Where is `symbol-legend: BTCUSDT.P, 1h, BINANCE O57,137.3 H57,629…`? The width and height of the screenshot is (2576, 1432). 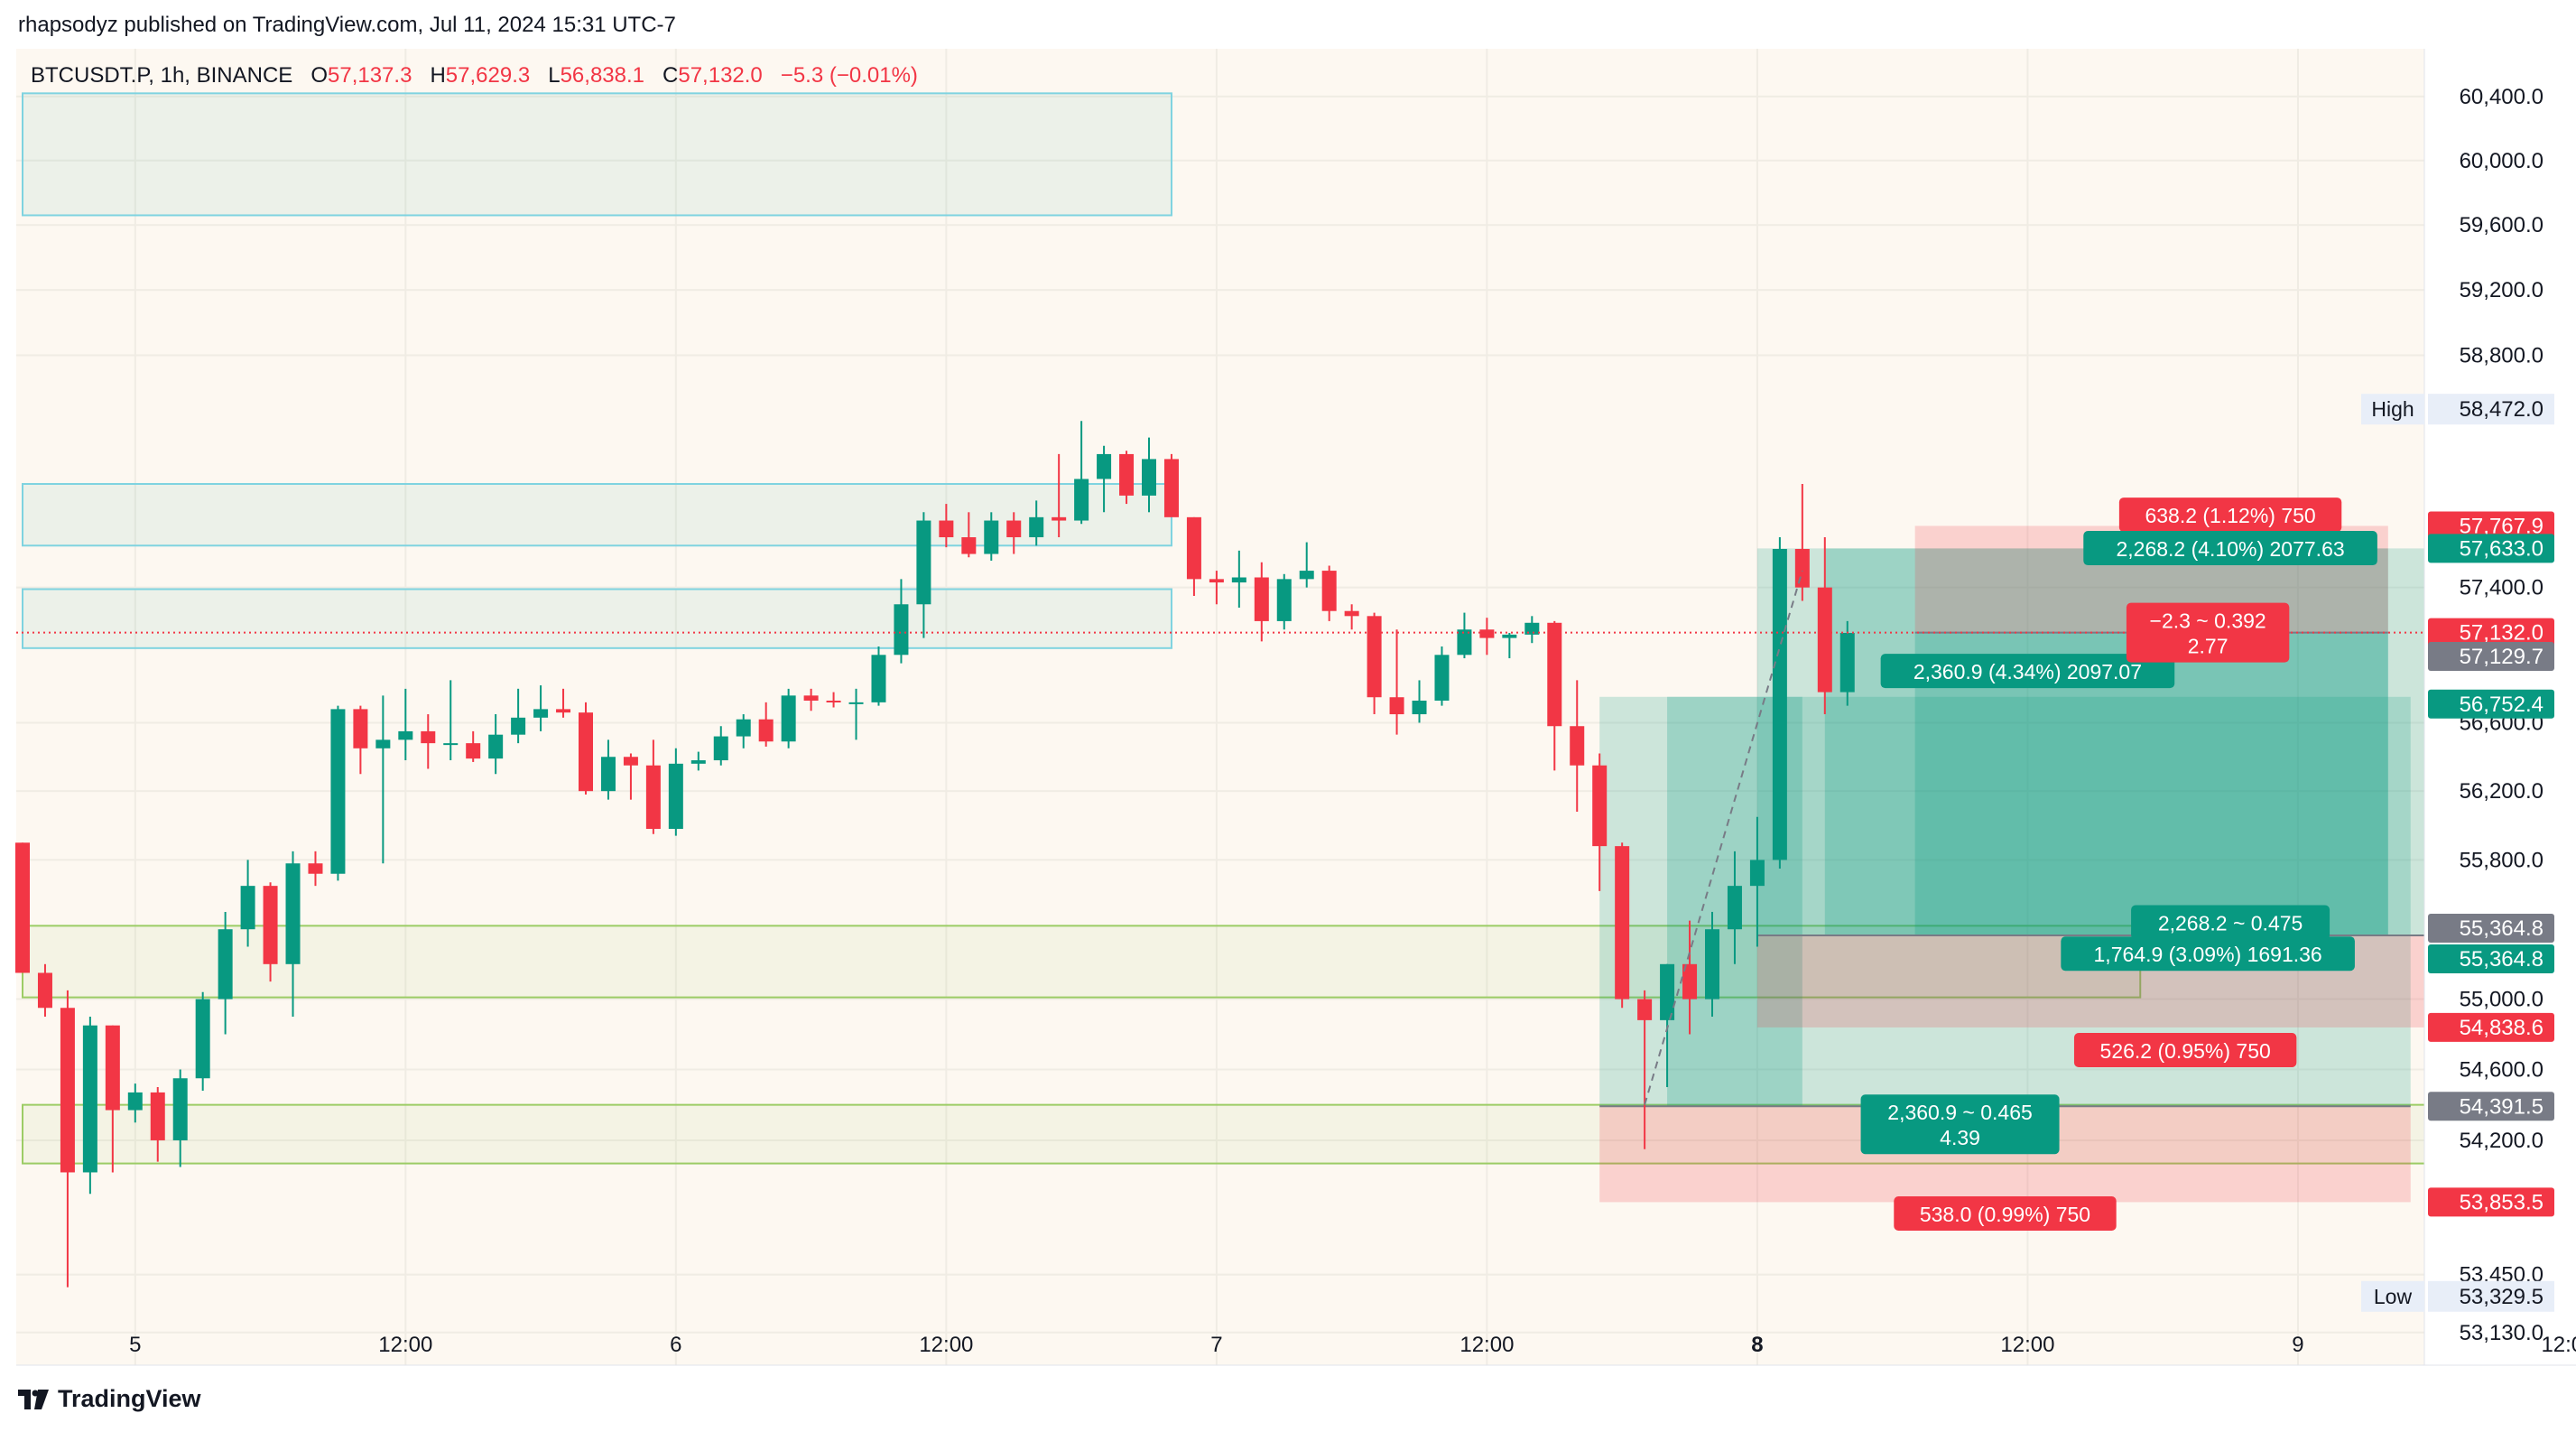 symbol-legend: BTCUSDT.P, 1h, BINANCE O57,137.3 H57,629… is located at coordinates (474, 75).